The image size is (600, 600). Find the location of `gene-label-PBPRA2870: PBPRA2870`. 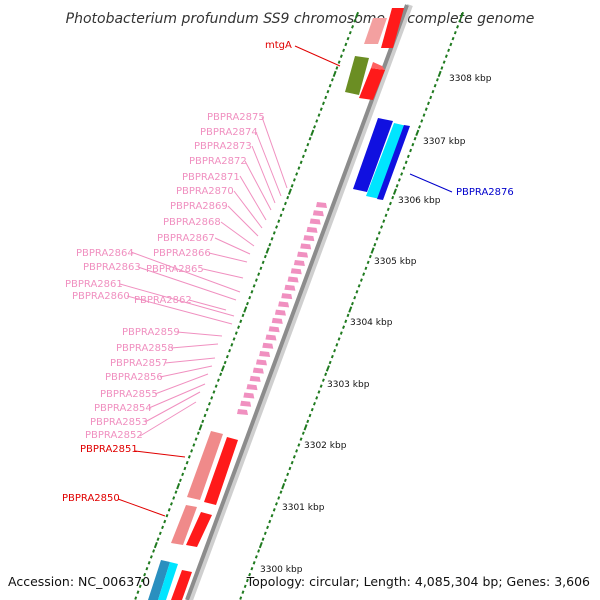

gene-label-PBPRA2870: PBPRA2870 is located at coordinates (205, 191).